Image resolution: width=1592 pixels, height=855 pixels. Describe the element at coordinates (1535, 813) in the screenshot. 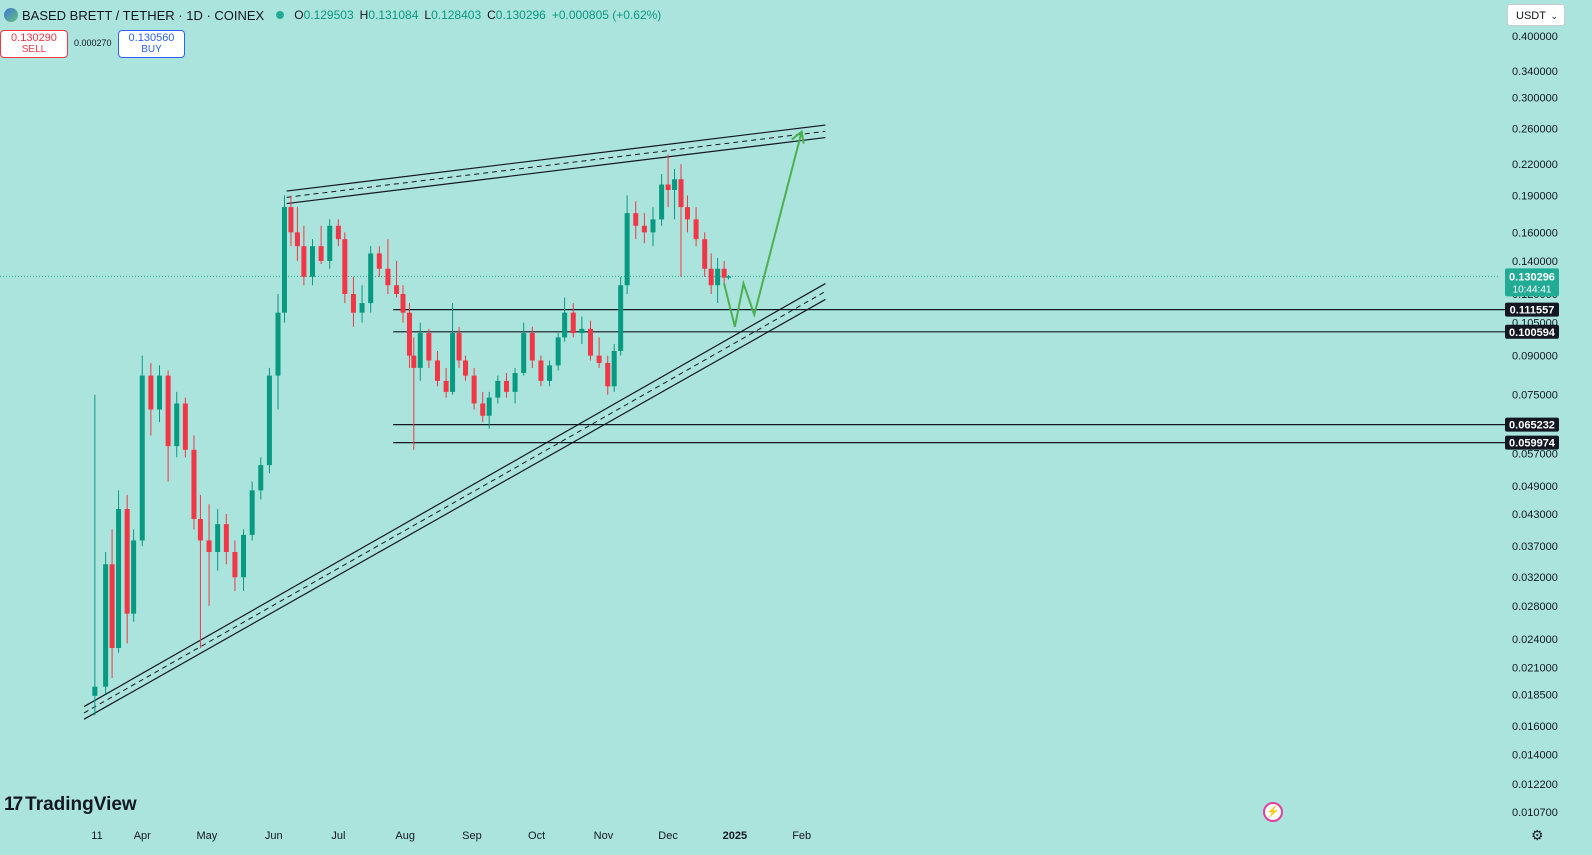

I see `price-tick-label: 0.010700` at that location.